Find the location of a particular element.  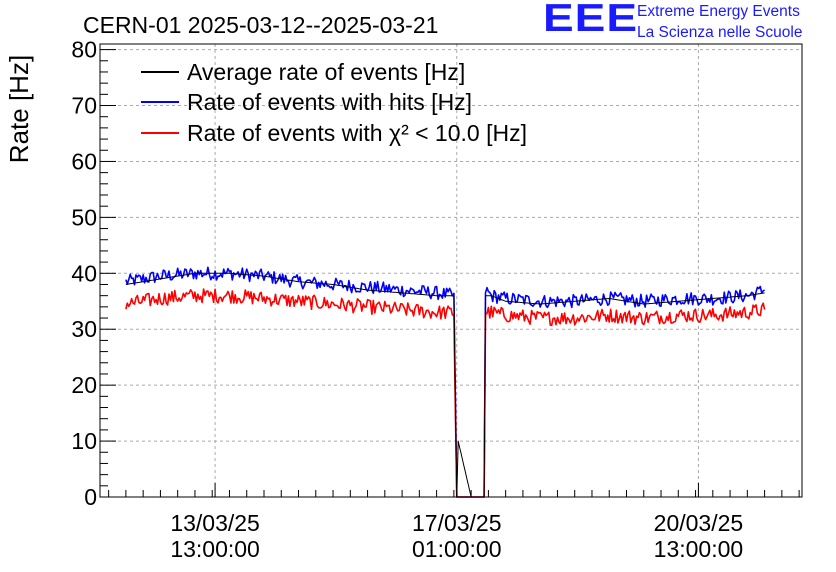

y-tick-label: 30 is located at coordinates (84, 329).